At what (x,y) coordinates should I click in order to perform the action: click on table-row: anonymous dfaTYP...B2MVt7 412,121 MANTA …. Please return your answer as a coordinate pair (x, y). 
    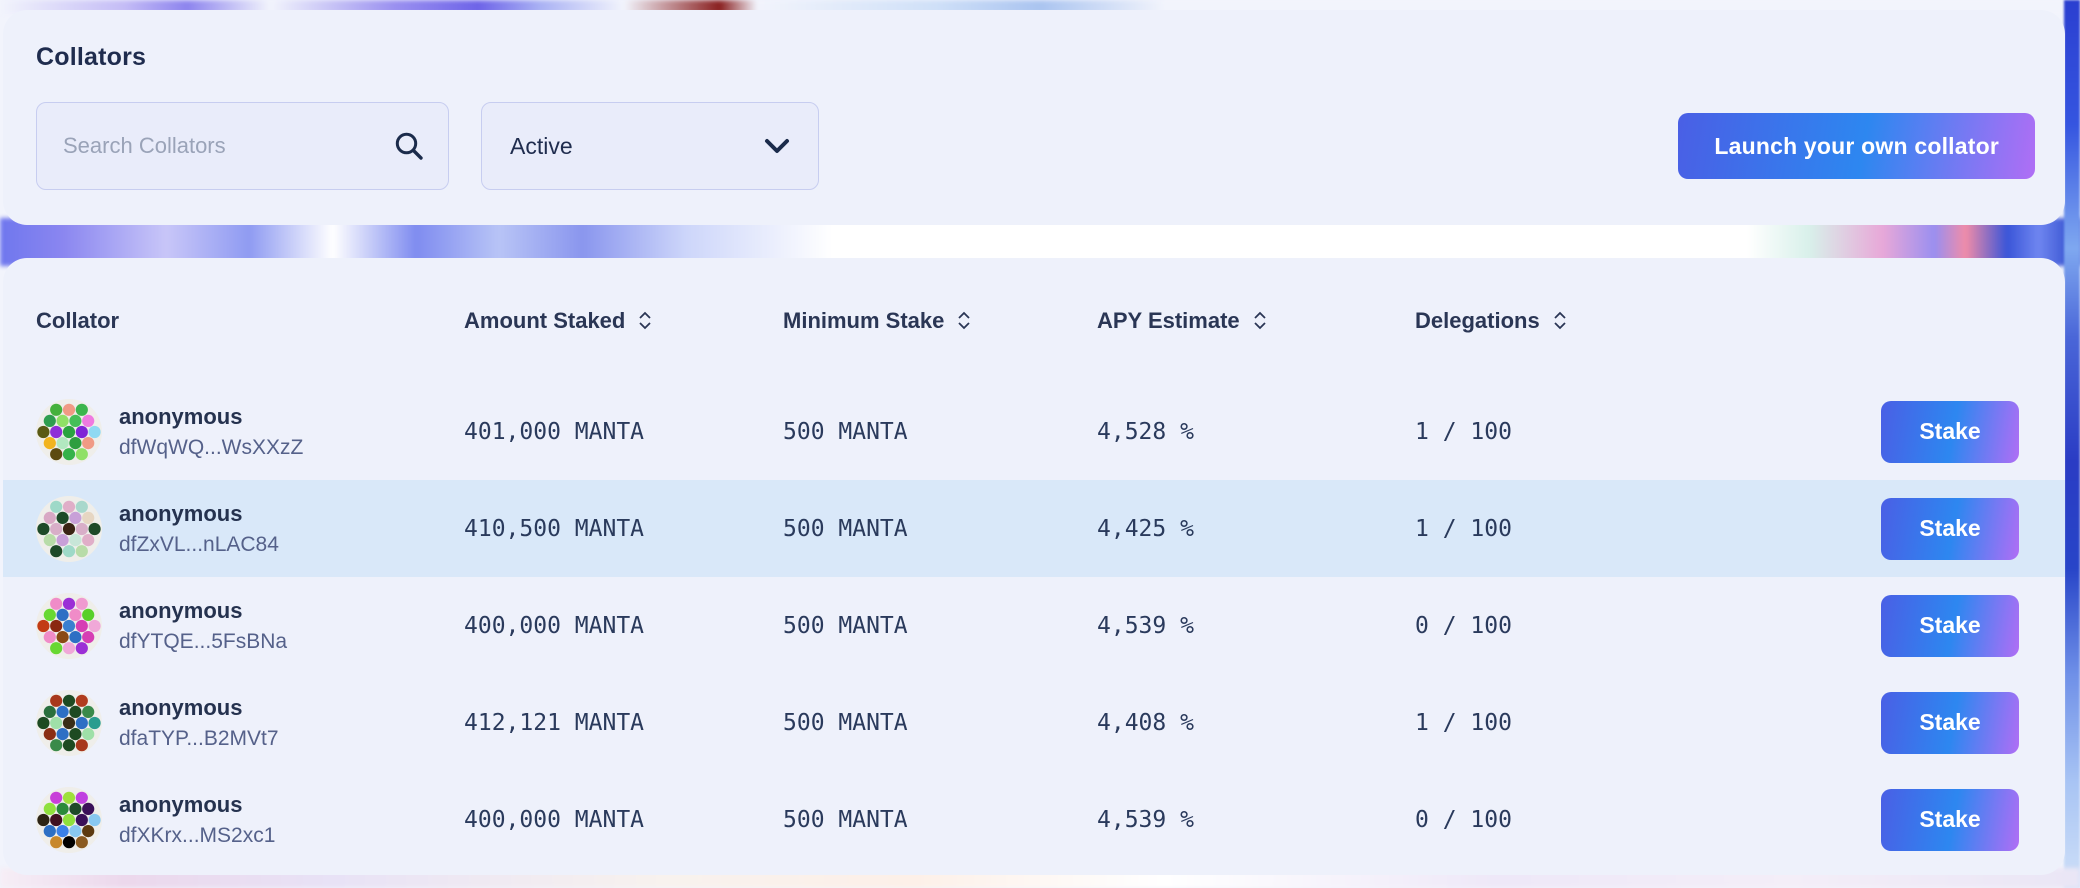
    Looking at the image, I should click on (1034, 722).